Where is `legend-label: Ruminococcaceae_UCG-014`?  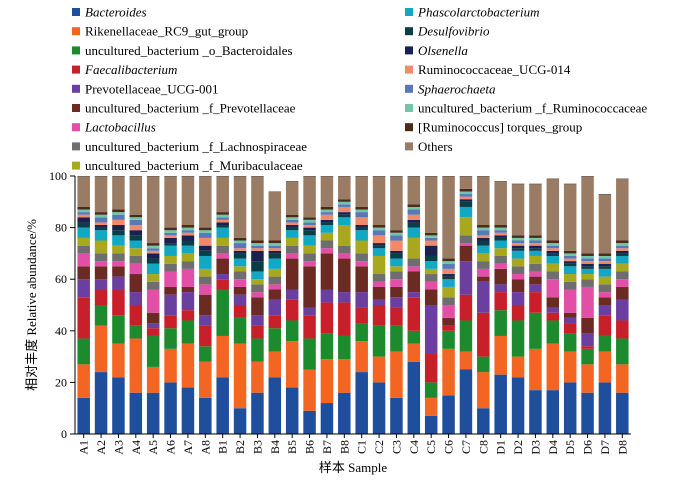 legend-label: Ruminococcaceae_UCG-014 is located at coordinates (494, 69).